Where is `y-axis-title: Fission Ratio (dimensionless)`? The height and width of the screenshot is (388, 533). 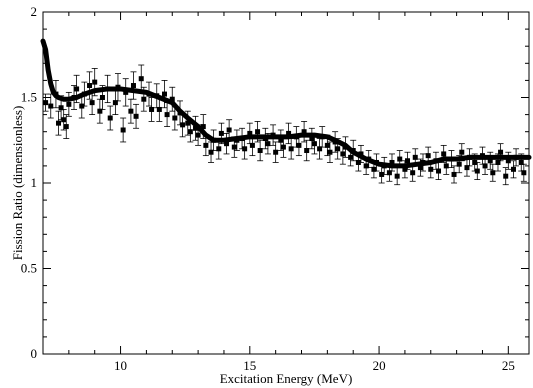
y-axis-title: Fission Ratio (dimensionless) is located at coordinates (17, 183).